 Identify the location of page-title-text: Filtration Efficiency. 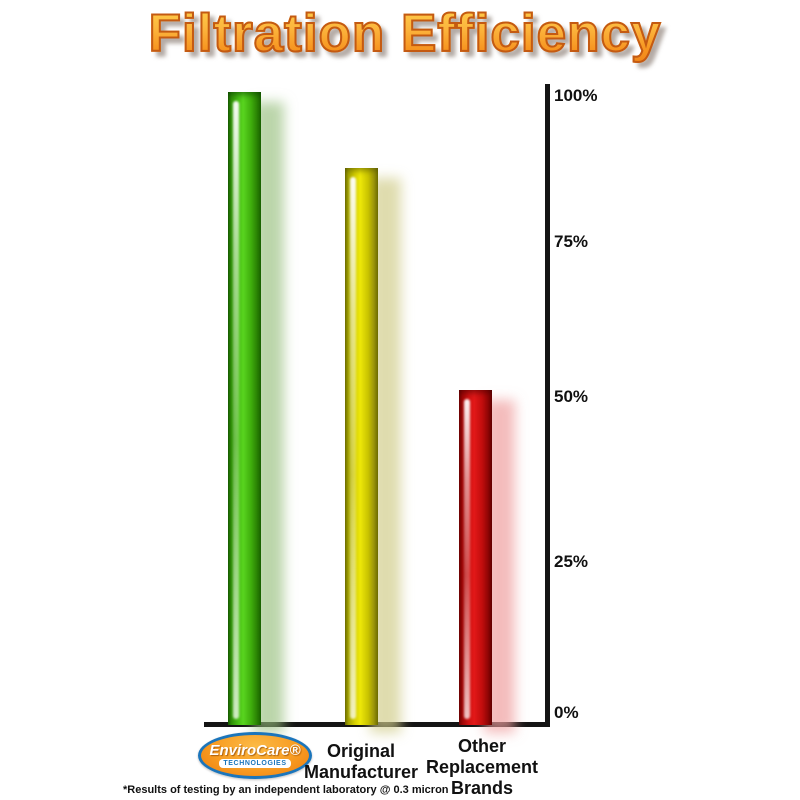
(405, 33).